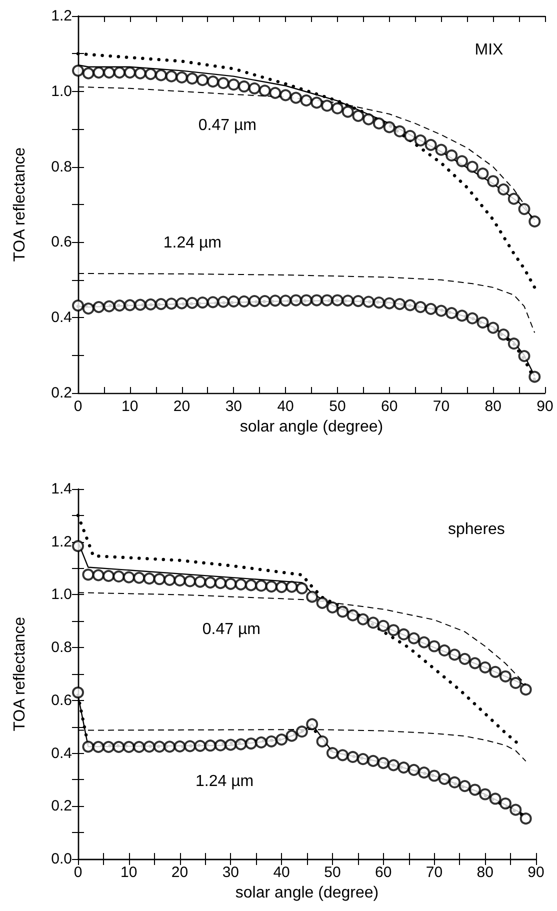 The width and height of the screenshot is (557, 911). I want to click on x-tick-label: 40, so click(285, 406).